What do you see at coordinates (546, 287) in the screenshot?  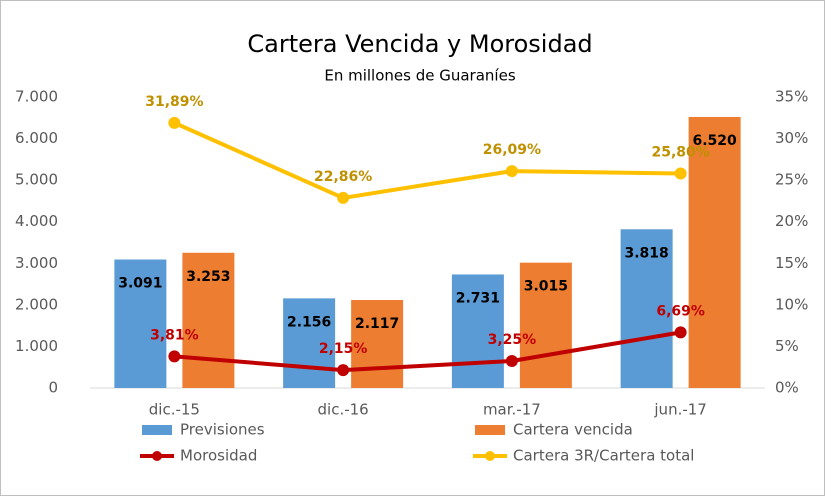 I see `bar-value-label: 3.015` at bounding box center [546, 287].